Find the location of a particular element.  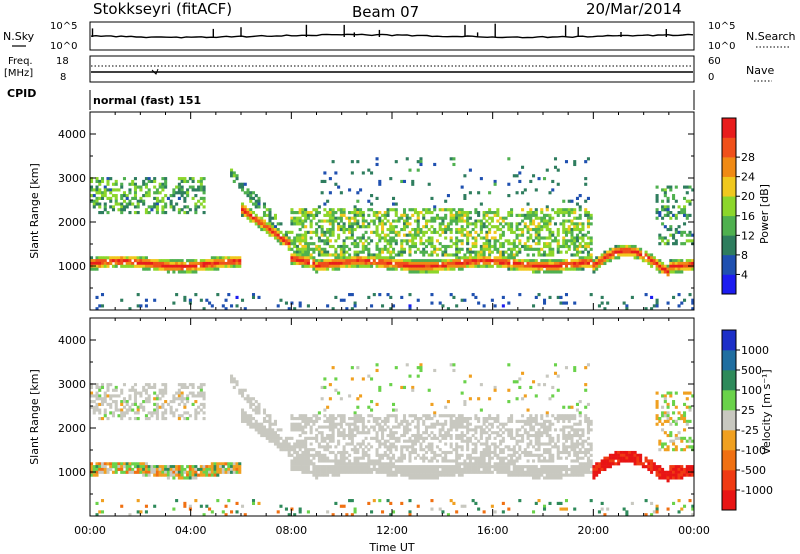

power-ytick-label-0: 1000 is located at coordinates (72, 266).